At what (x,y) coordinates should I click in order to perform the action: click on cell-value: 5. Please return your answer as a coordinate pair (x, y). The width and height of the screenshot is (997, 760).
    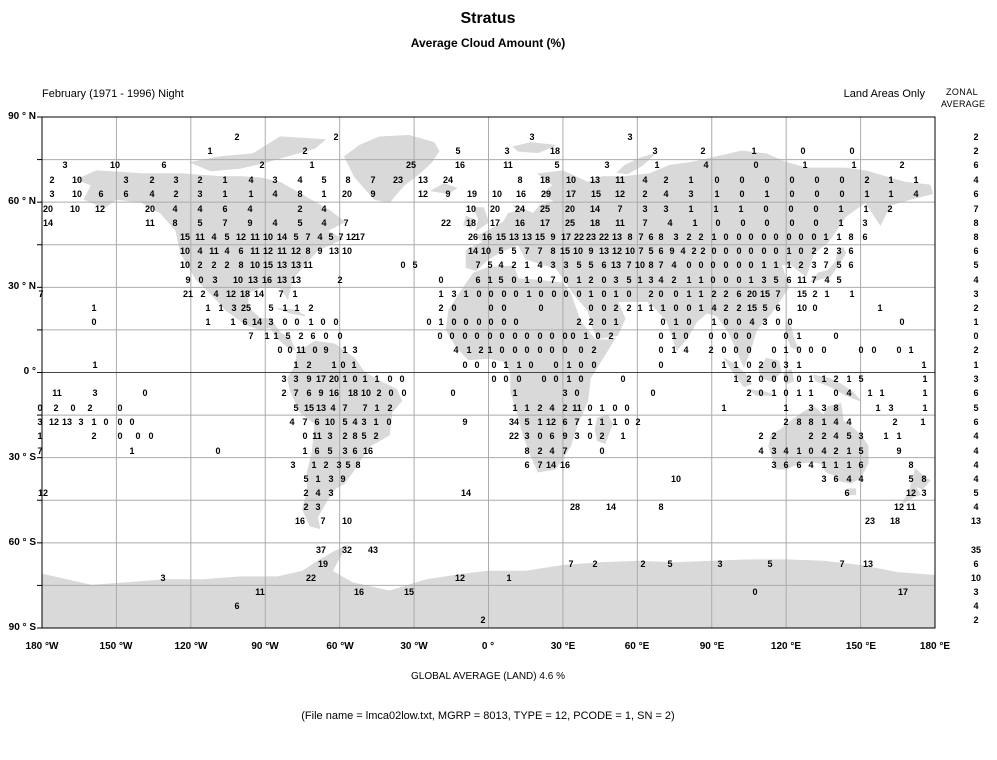
    Looking at the image, I should click on (765, 308).